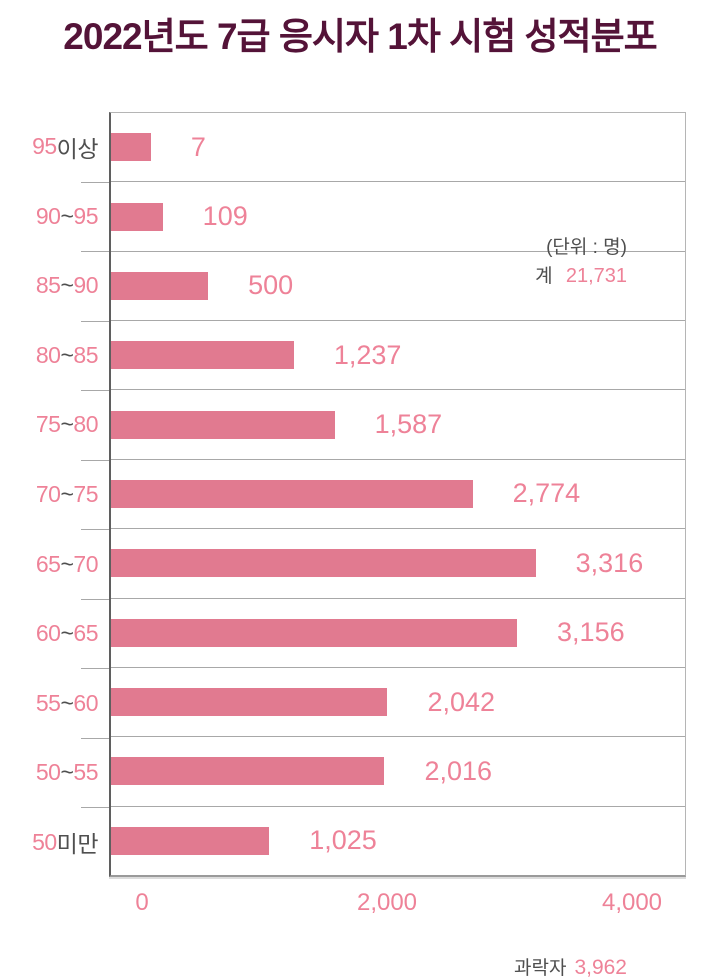  What do you see at coordinates (360, 36) in the screenshot?
I see `chart-title: 2022년도 7급 응시자 1차 시험 성적분포` at bounding box center [360, 36].